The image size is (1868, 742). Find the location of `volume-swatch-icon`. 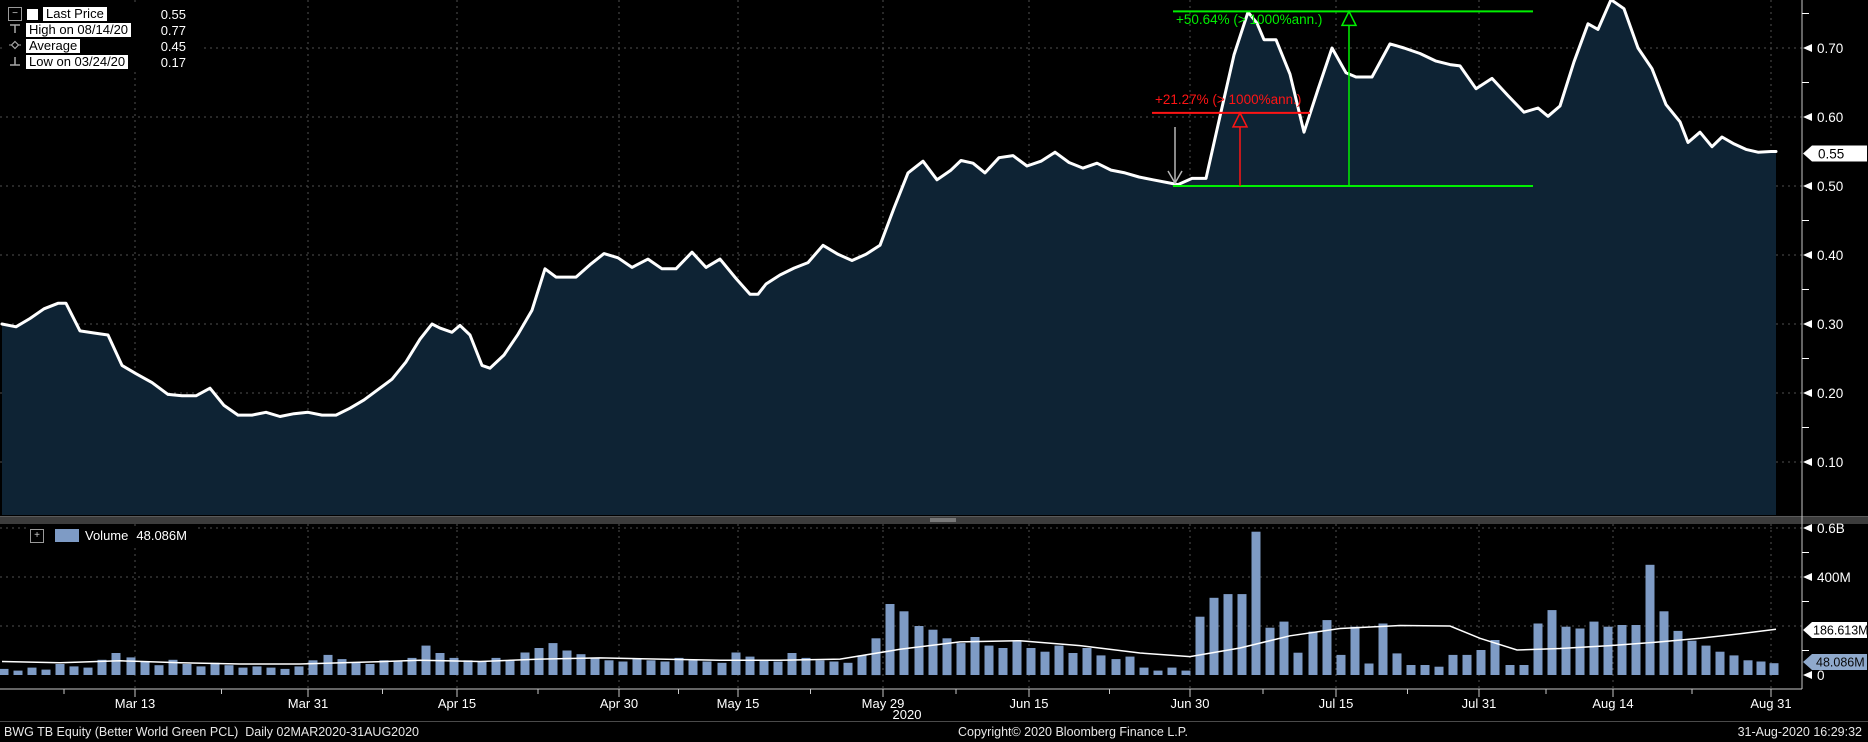

volume-swatch-icon is located at coordinates (67, 535).